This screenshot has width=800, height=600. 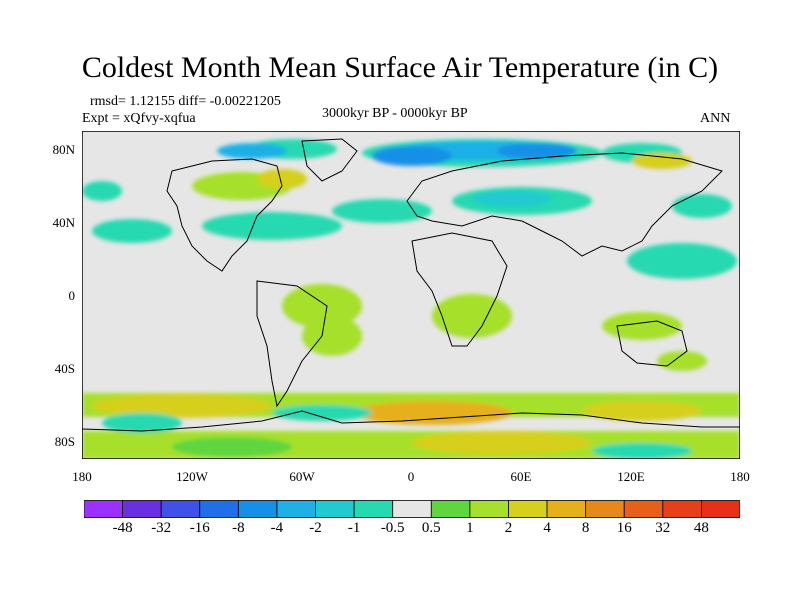 I want to click on colorbar-label: -0.5, so click(x=392, y=528).